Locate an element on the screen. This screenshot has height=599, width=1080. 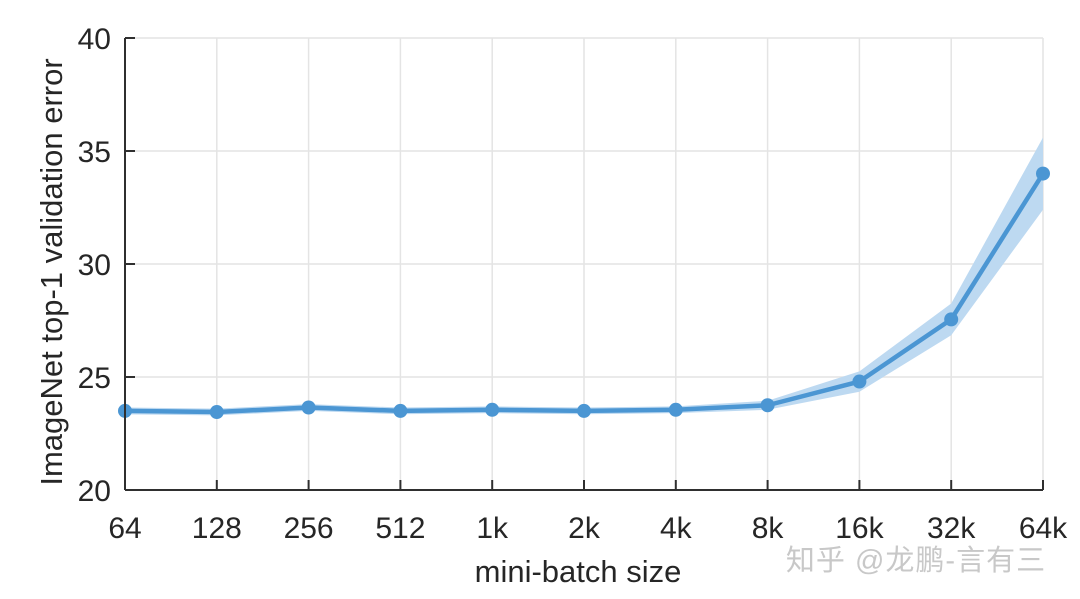
data-point-16k is located at coordinates (859, 381).